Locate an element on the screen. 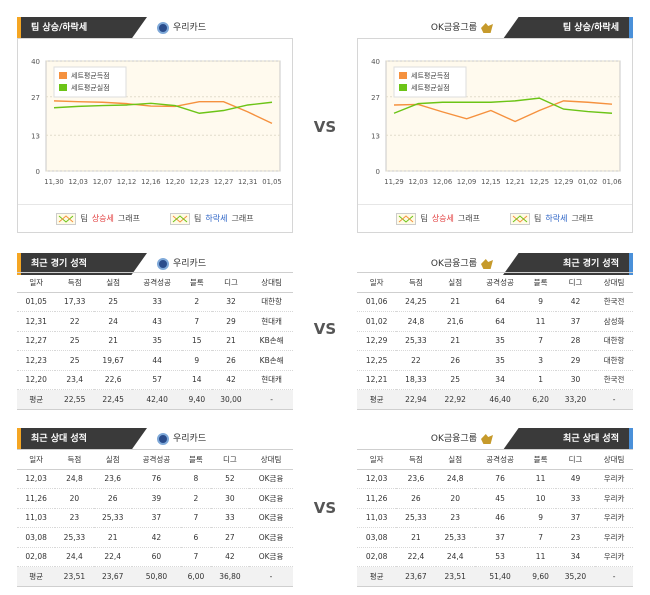 This screenshot has width=650, height=595. table-average-cell: 50,80 is located at coordinates (156, 576).